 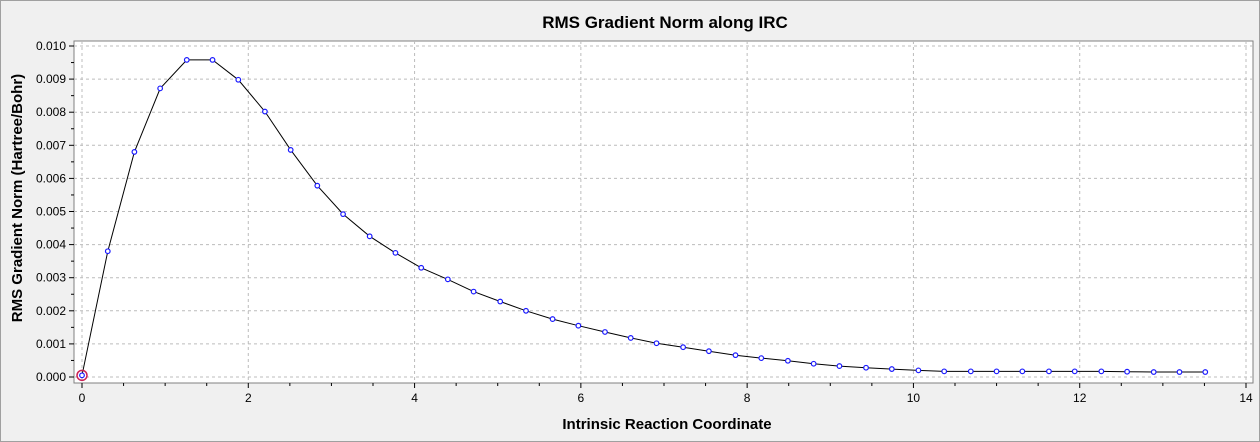 What do you see at coordinates (51, 377) in the screenshot?
I see `y-tick-label: 0.000` at bounding box center [51, 377].